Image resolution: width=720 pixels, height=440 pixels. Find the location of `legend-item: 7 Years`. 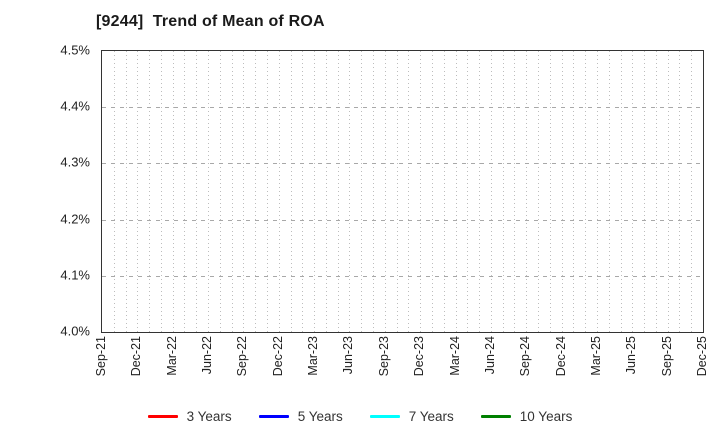

legend-item: 7 Years is located at coordinates (411, 416).